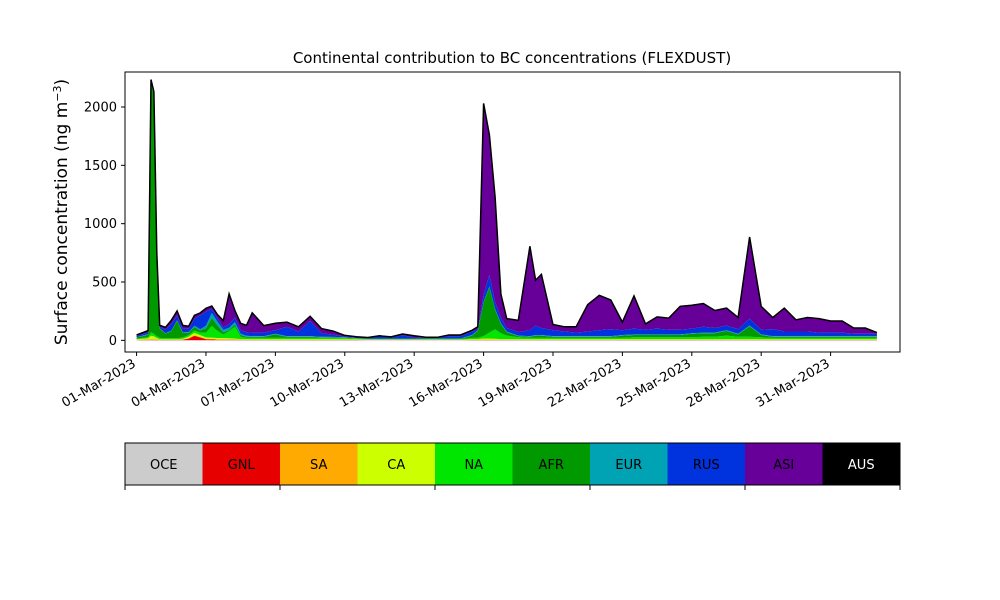 The height and width of the screenshot is (600, 1000). I want to click on x-tick-label: 04-Mar-2023, so click(168, 383).